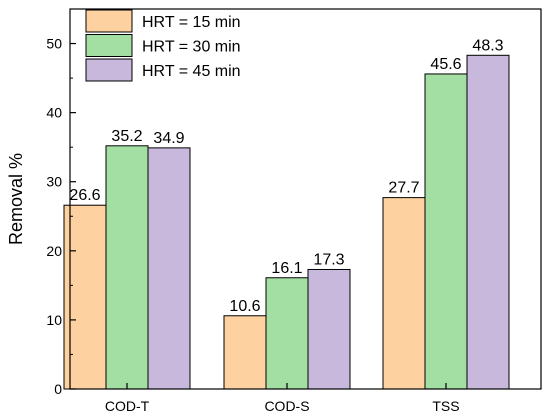 This screenshot has width=550, height=420. I want to click on y-tick-label: 20, so click(54, 251).